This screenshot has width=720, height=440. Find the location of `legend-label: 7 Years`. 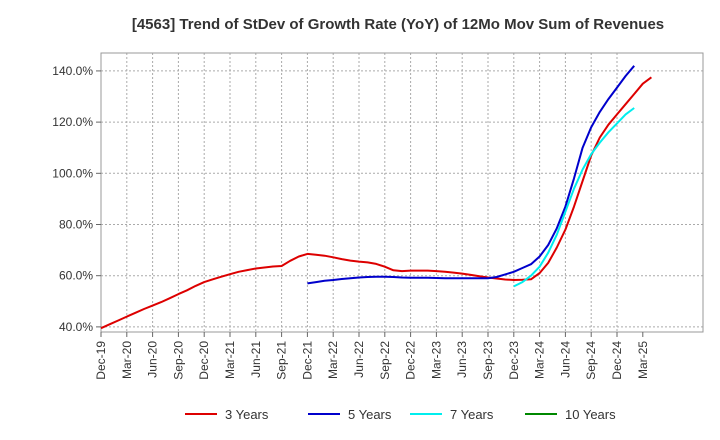

legend-label: 7 Years is located at coordinates (472, 414).